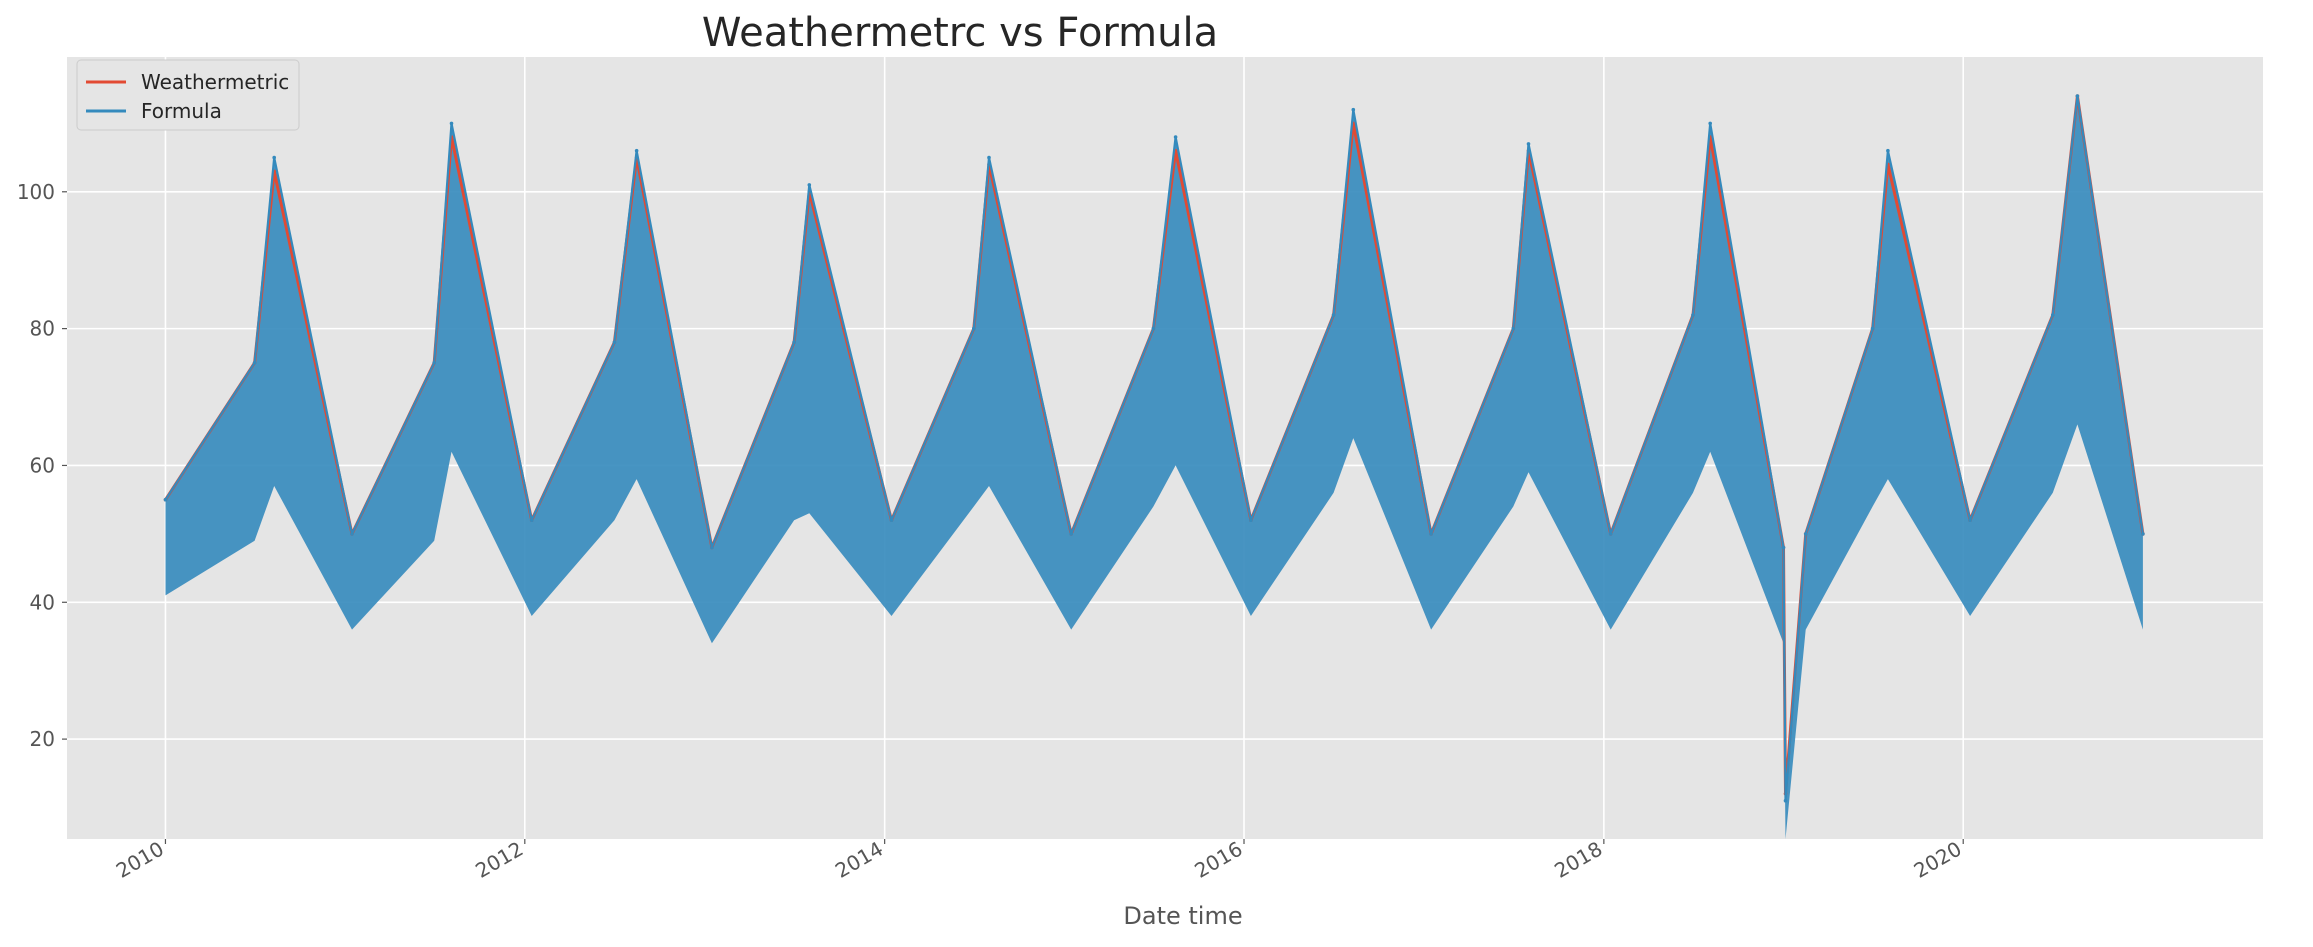 This screenshot has width=2313, height=947. Describe the element at coordinates (42, 739) in the screenshot. I see `y-tick-label-20: 20` at that location.